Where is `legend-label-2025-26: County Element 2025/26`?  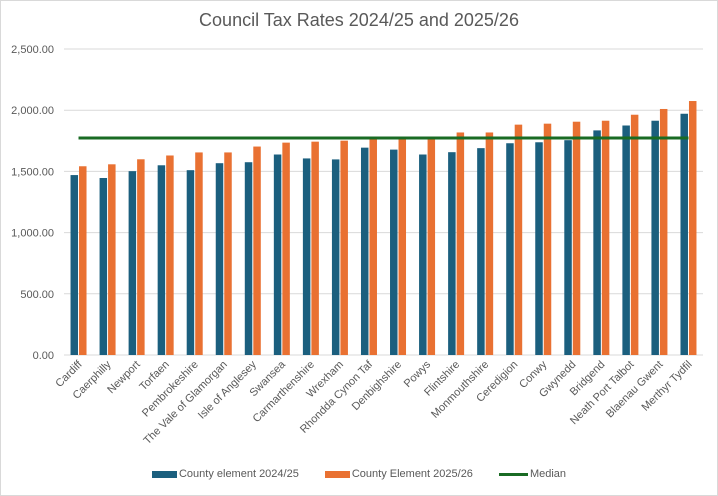
legend-label-2025-26: County Element 2025/26 is located at coordinates (412, 474).